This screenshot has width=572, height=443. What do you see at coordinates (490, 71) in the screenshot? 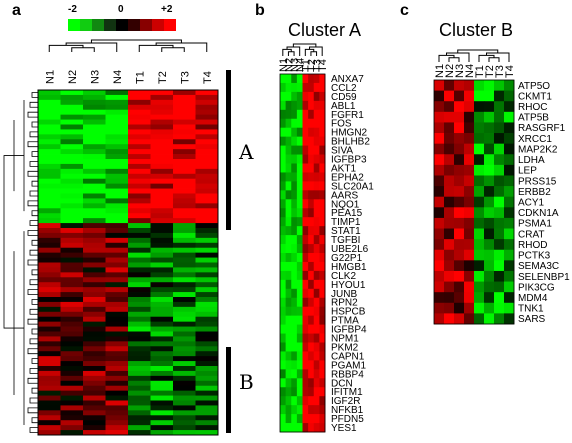
I see `panel-c-column-label: T2` at bounding box center [490, 71].